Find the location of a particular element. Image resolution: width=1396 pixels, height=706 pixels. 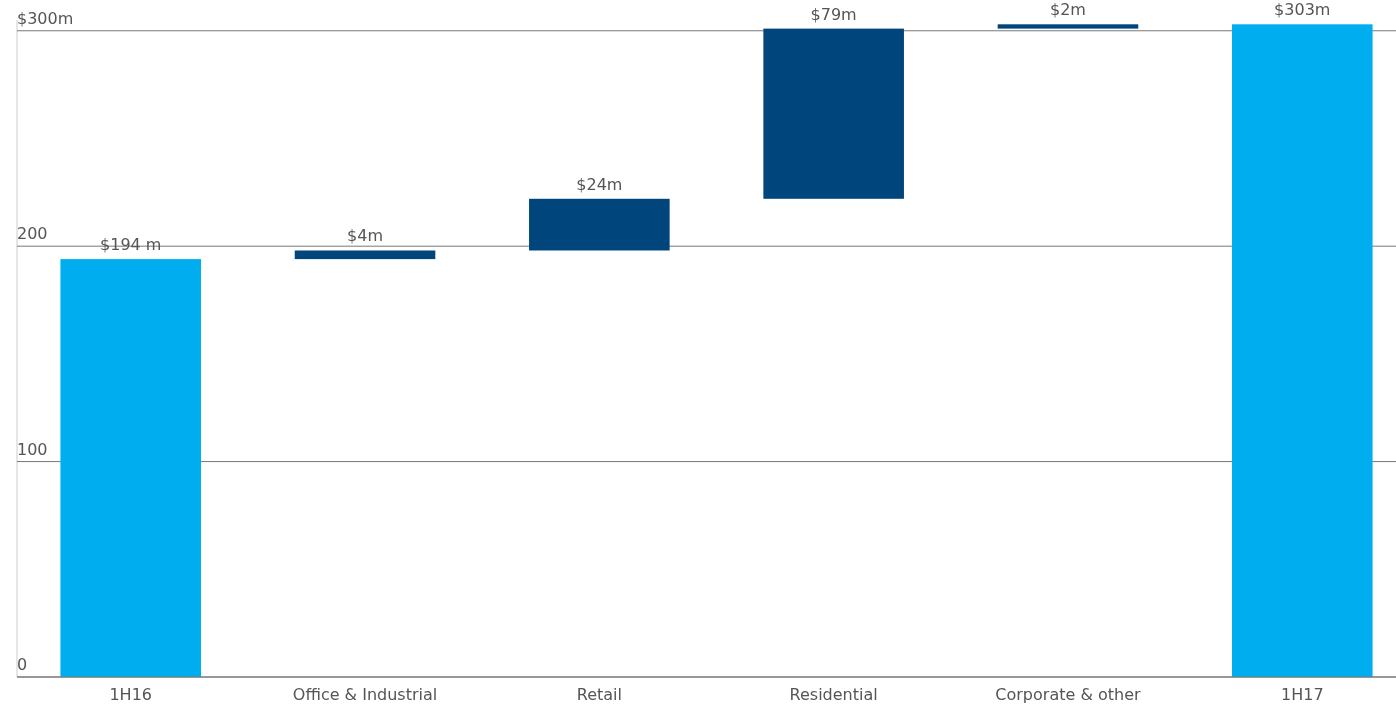

data-label: $4m is located at coordinates (365, 236).